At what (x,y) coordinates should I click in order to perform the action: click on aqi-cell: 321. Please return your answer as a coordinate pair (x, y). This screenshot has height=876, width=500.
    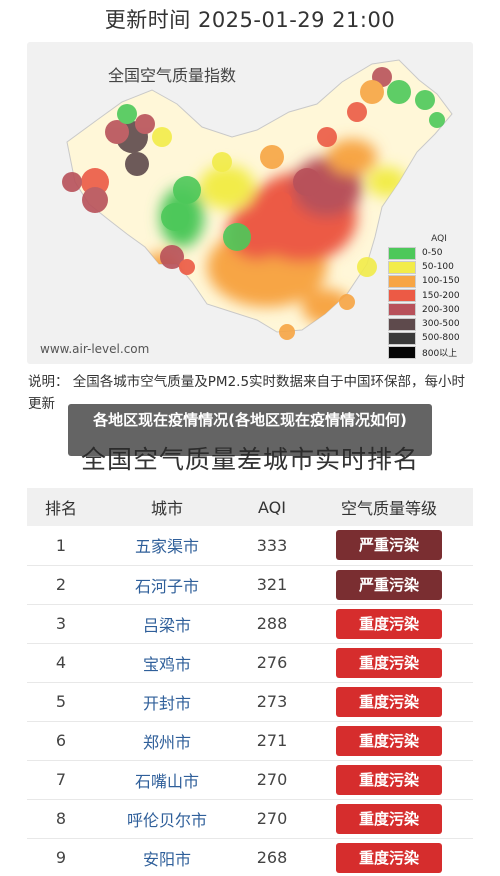
    Looking at the image, I should click on (272, 585).